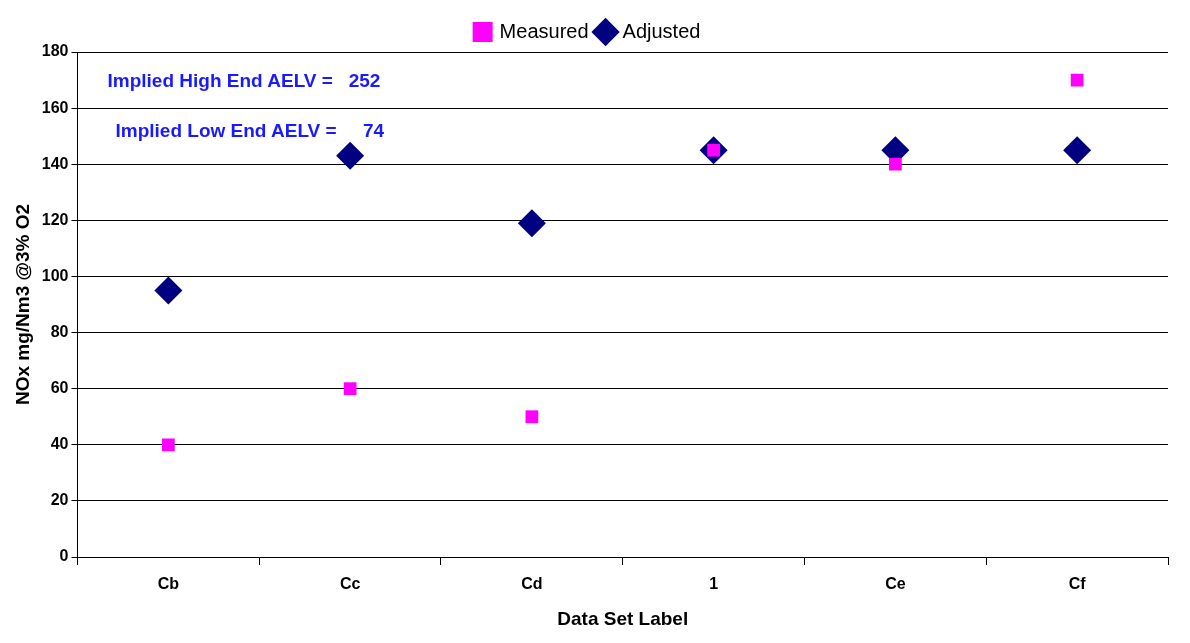 The height and width of the screenshot is (643, 1190). I want to click on annotation: Implied Low End AELV = 74, so click(250, 131).